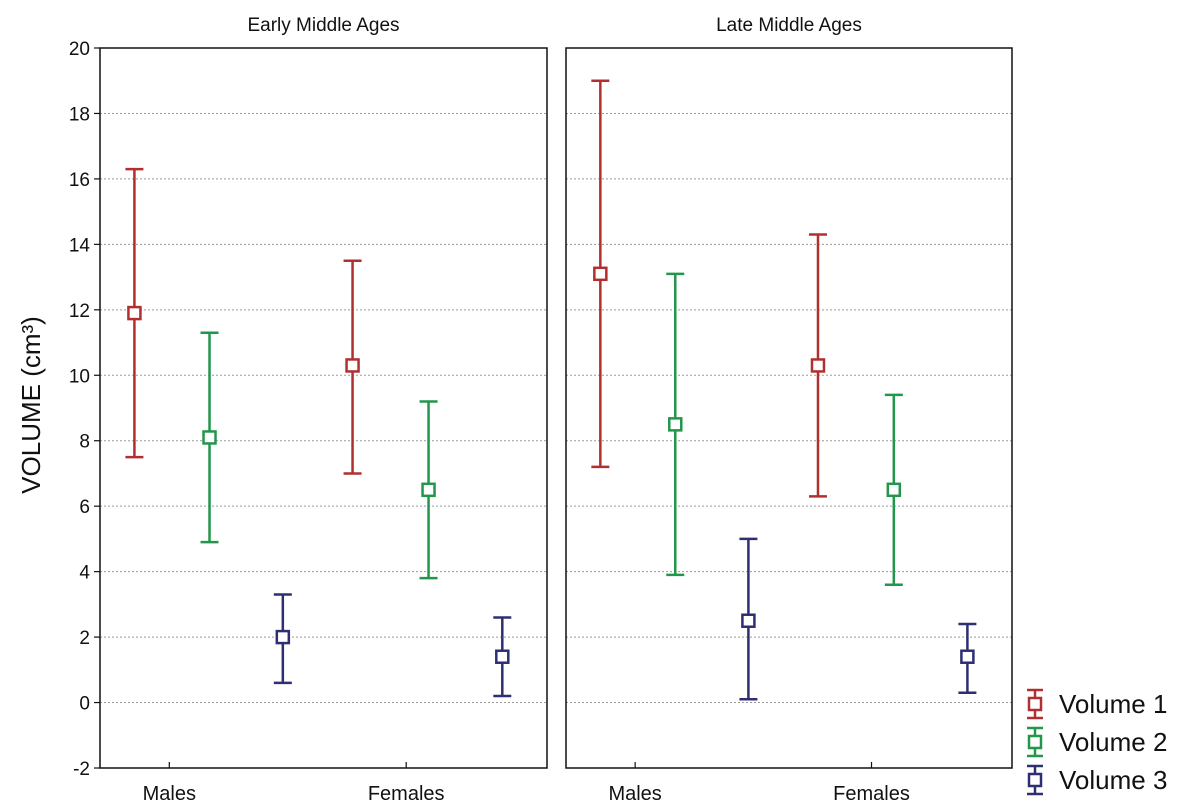 This screenshot has height=806, width=1194. Describe the element at coordinates (81, 769) in the screenshot. I see `y-tick-label: -2` at that location.